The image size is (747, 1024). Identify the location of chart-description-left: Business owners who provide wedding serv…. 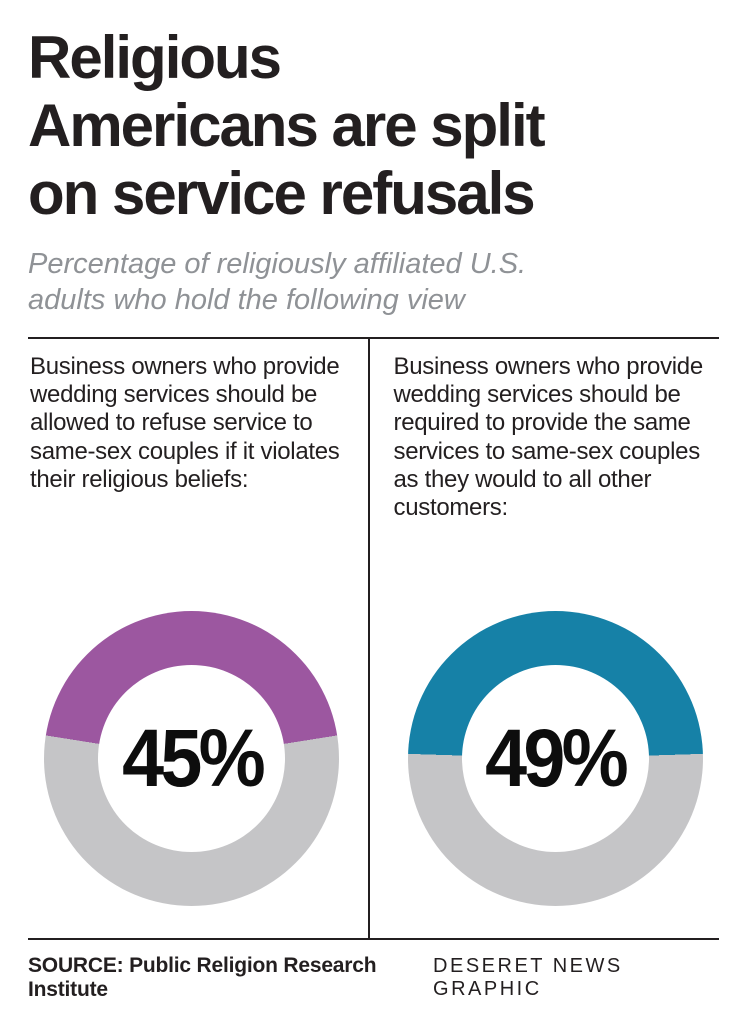
(185, 423).